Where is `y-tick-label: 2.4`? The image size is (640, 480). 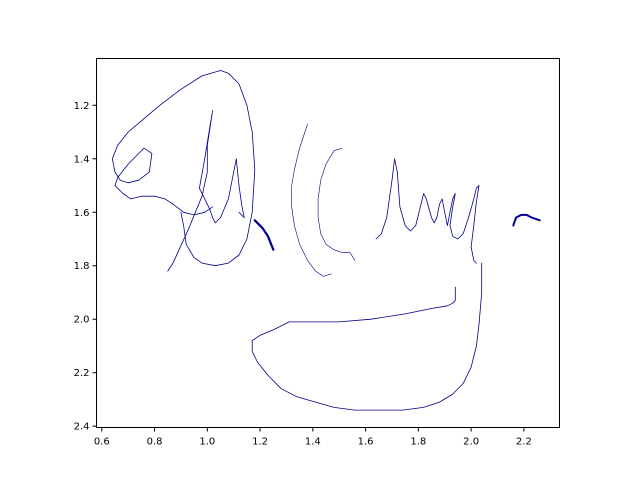 y-tick-label: 2.4 is located at coordinates (82, 427).